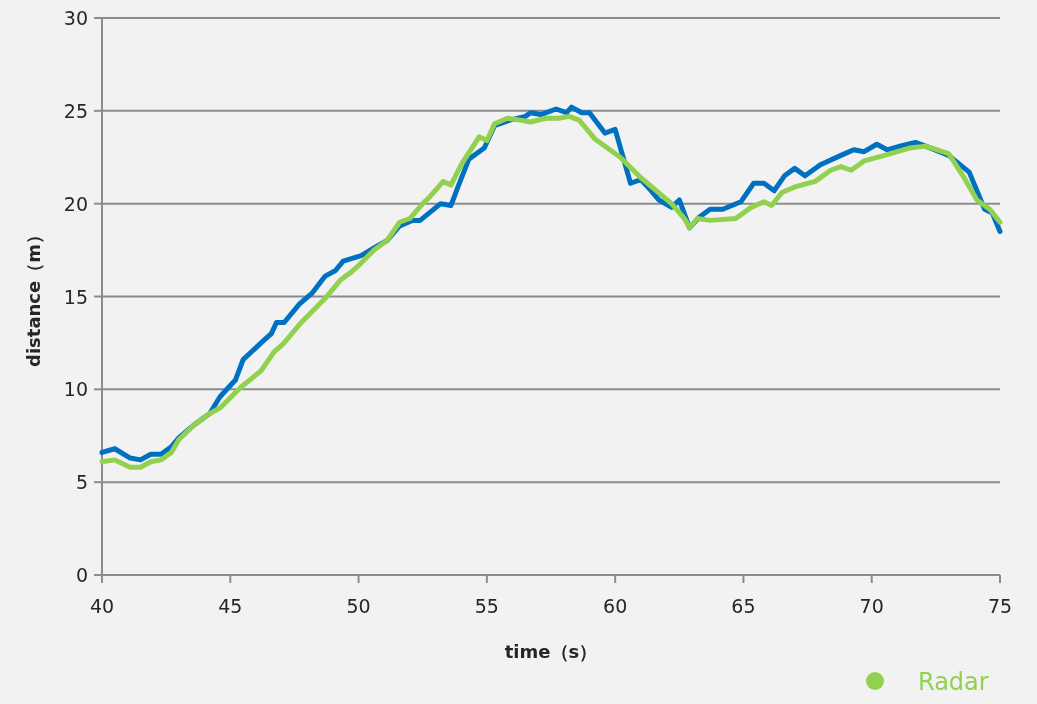 This screenshot has height=704, width=1037. I want to click on y-tick-label: 15, so click(75, 296).